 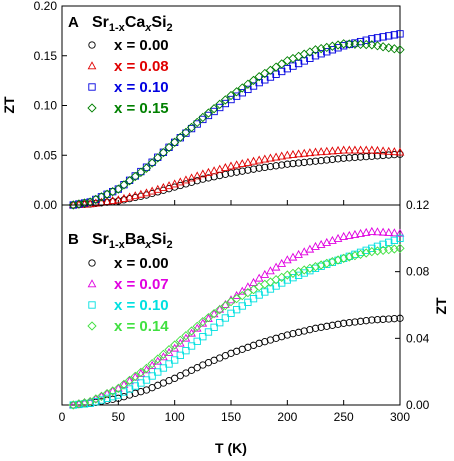 I want to click on panel-a-legend-label: x = 0.08, so click(x=141, y=66).